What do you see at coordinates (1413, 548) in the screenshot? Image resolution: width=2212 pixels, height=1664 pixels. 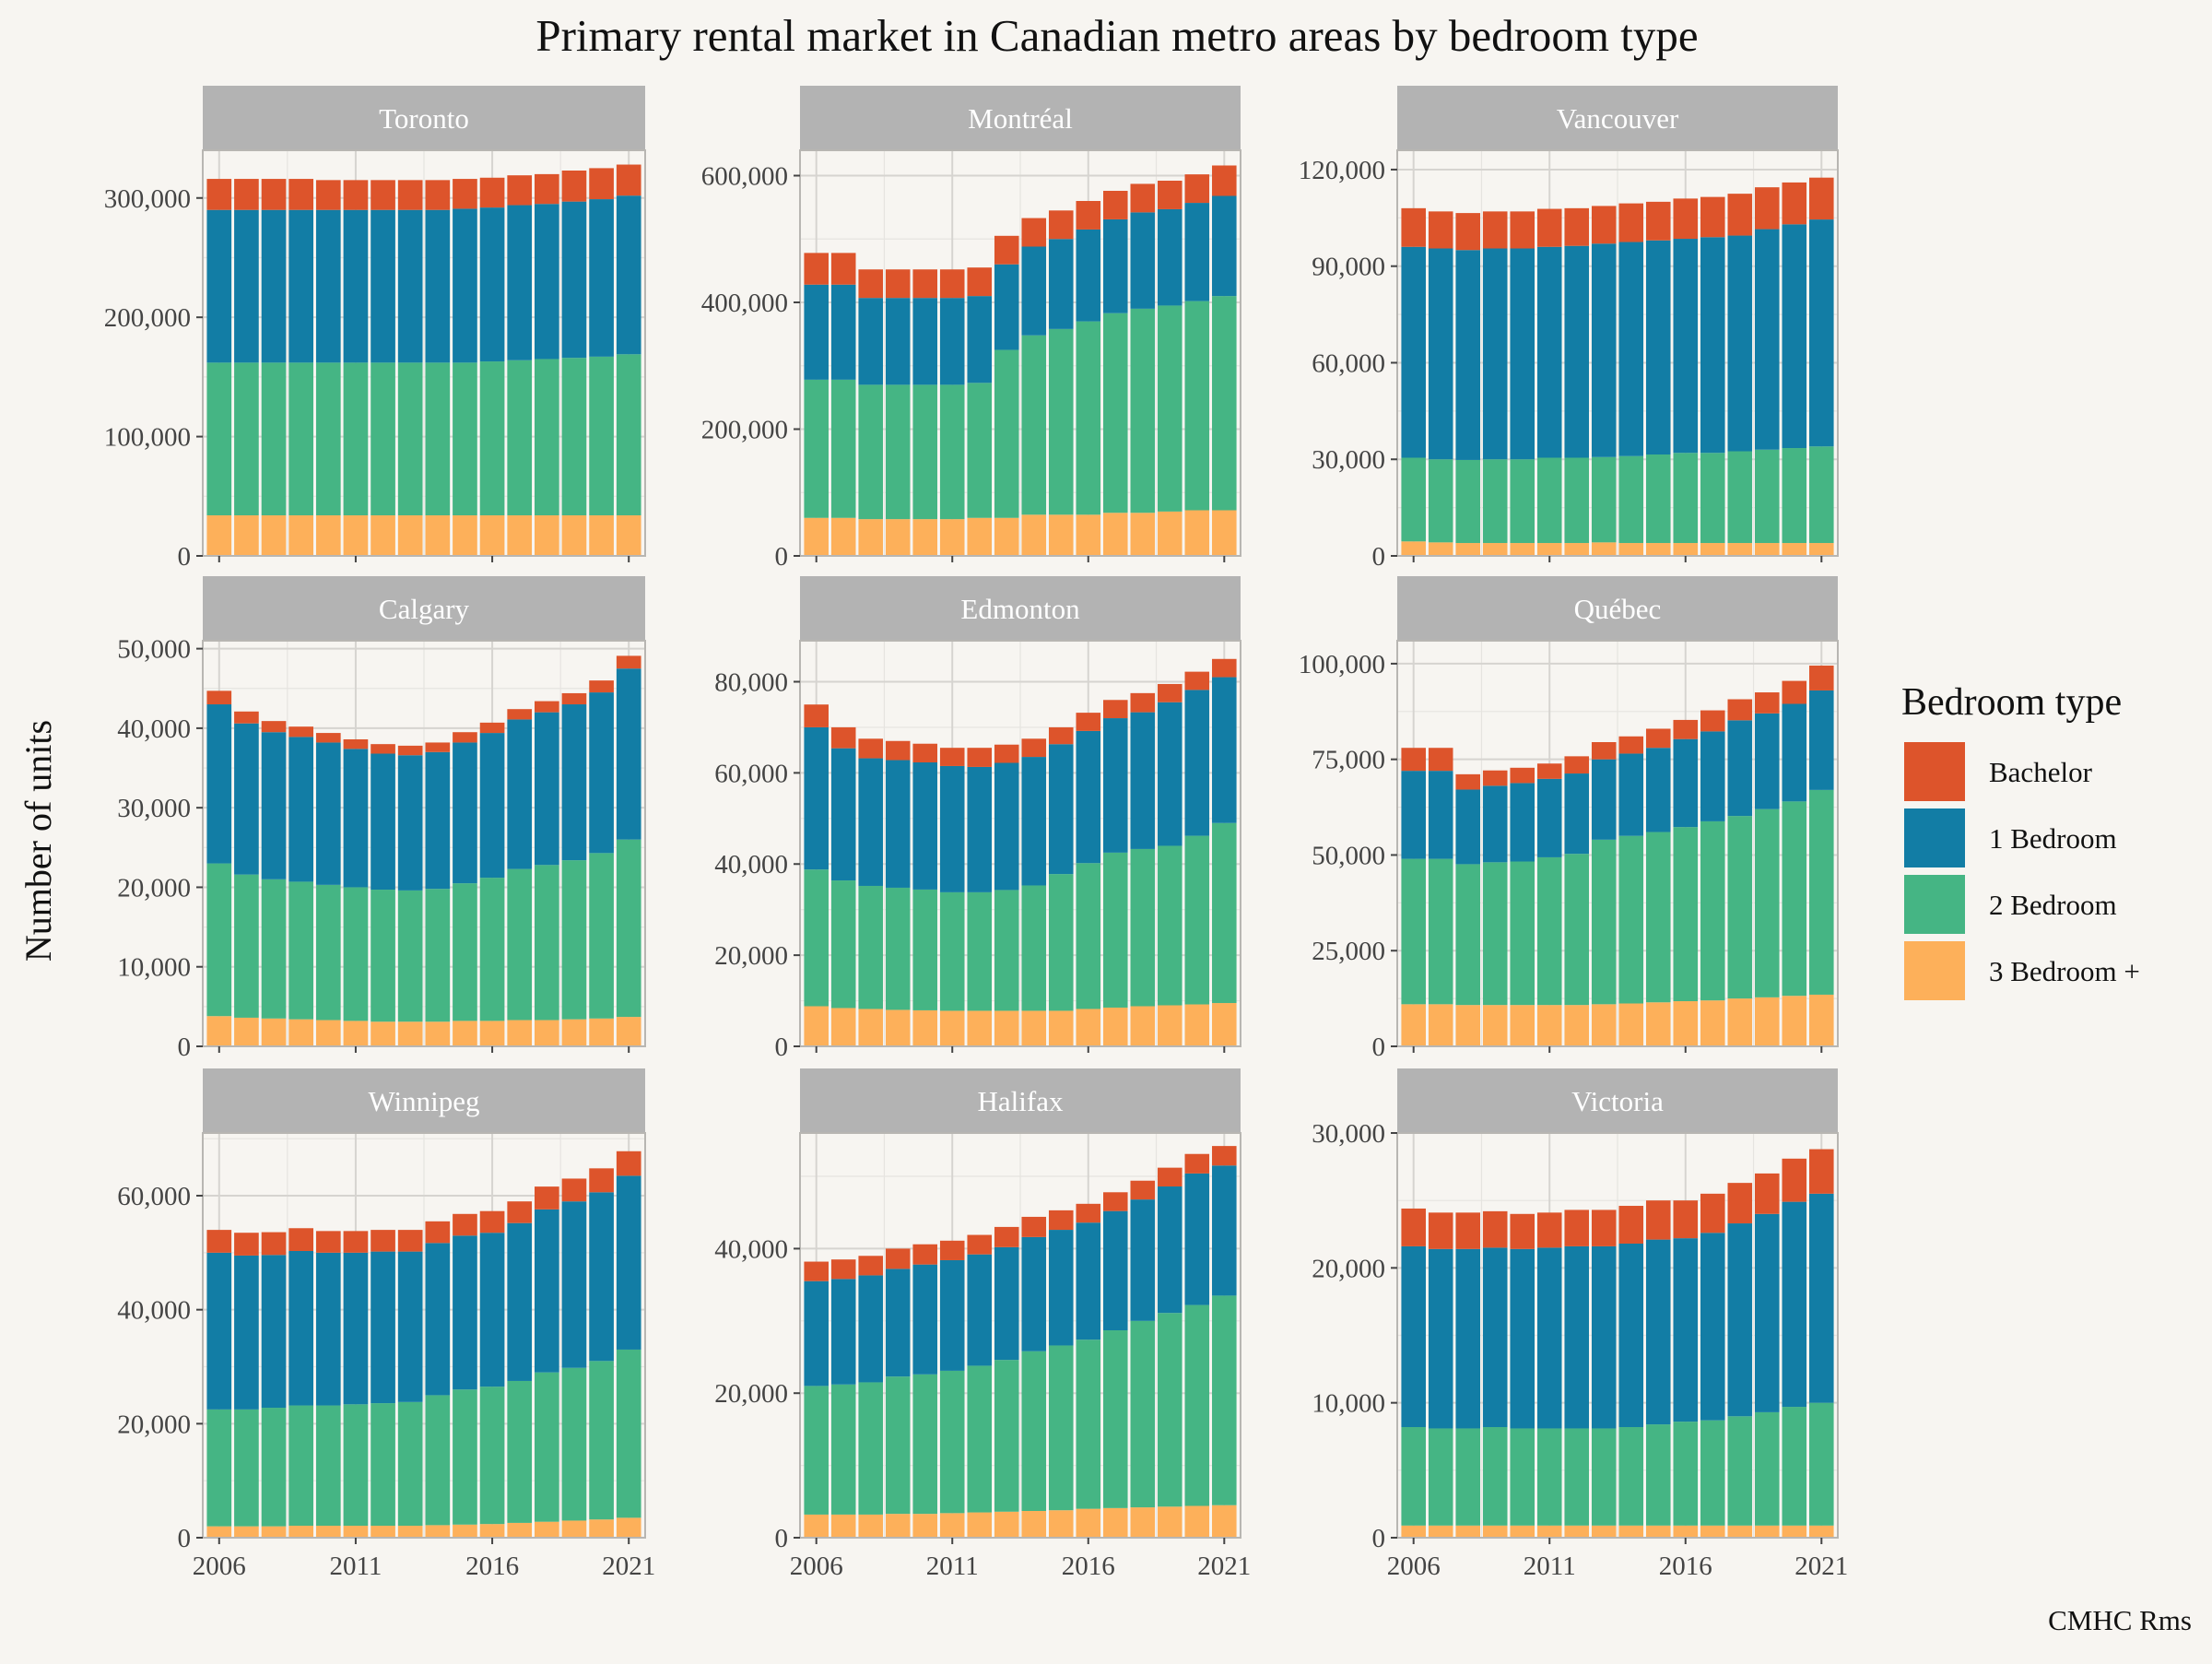 I see `bar-3-bedroom-2006` at bounding box center [1413, 548].